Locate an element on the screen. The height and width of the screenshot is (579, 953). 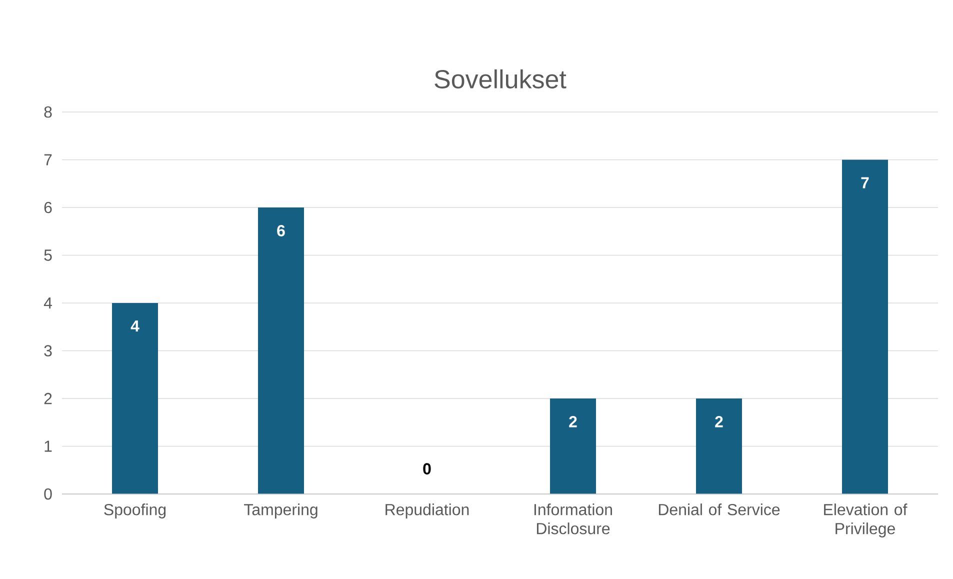
chart-title: Sovellukset is located at coordinates (500, 78).